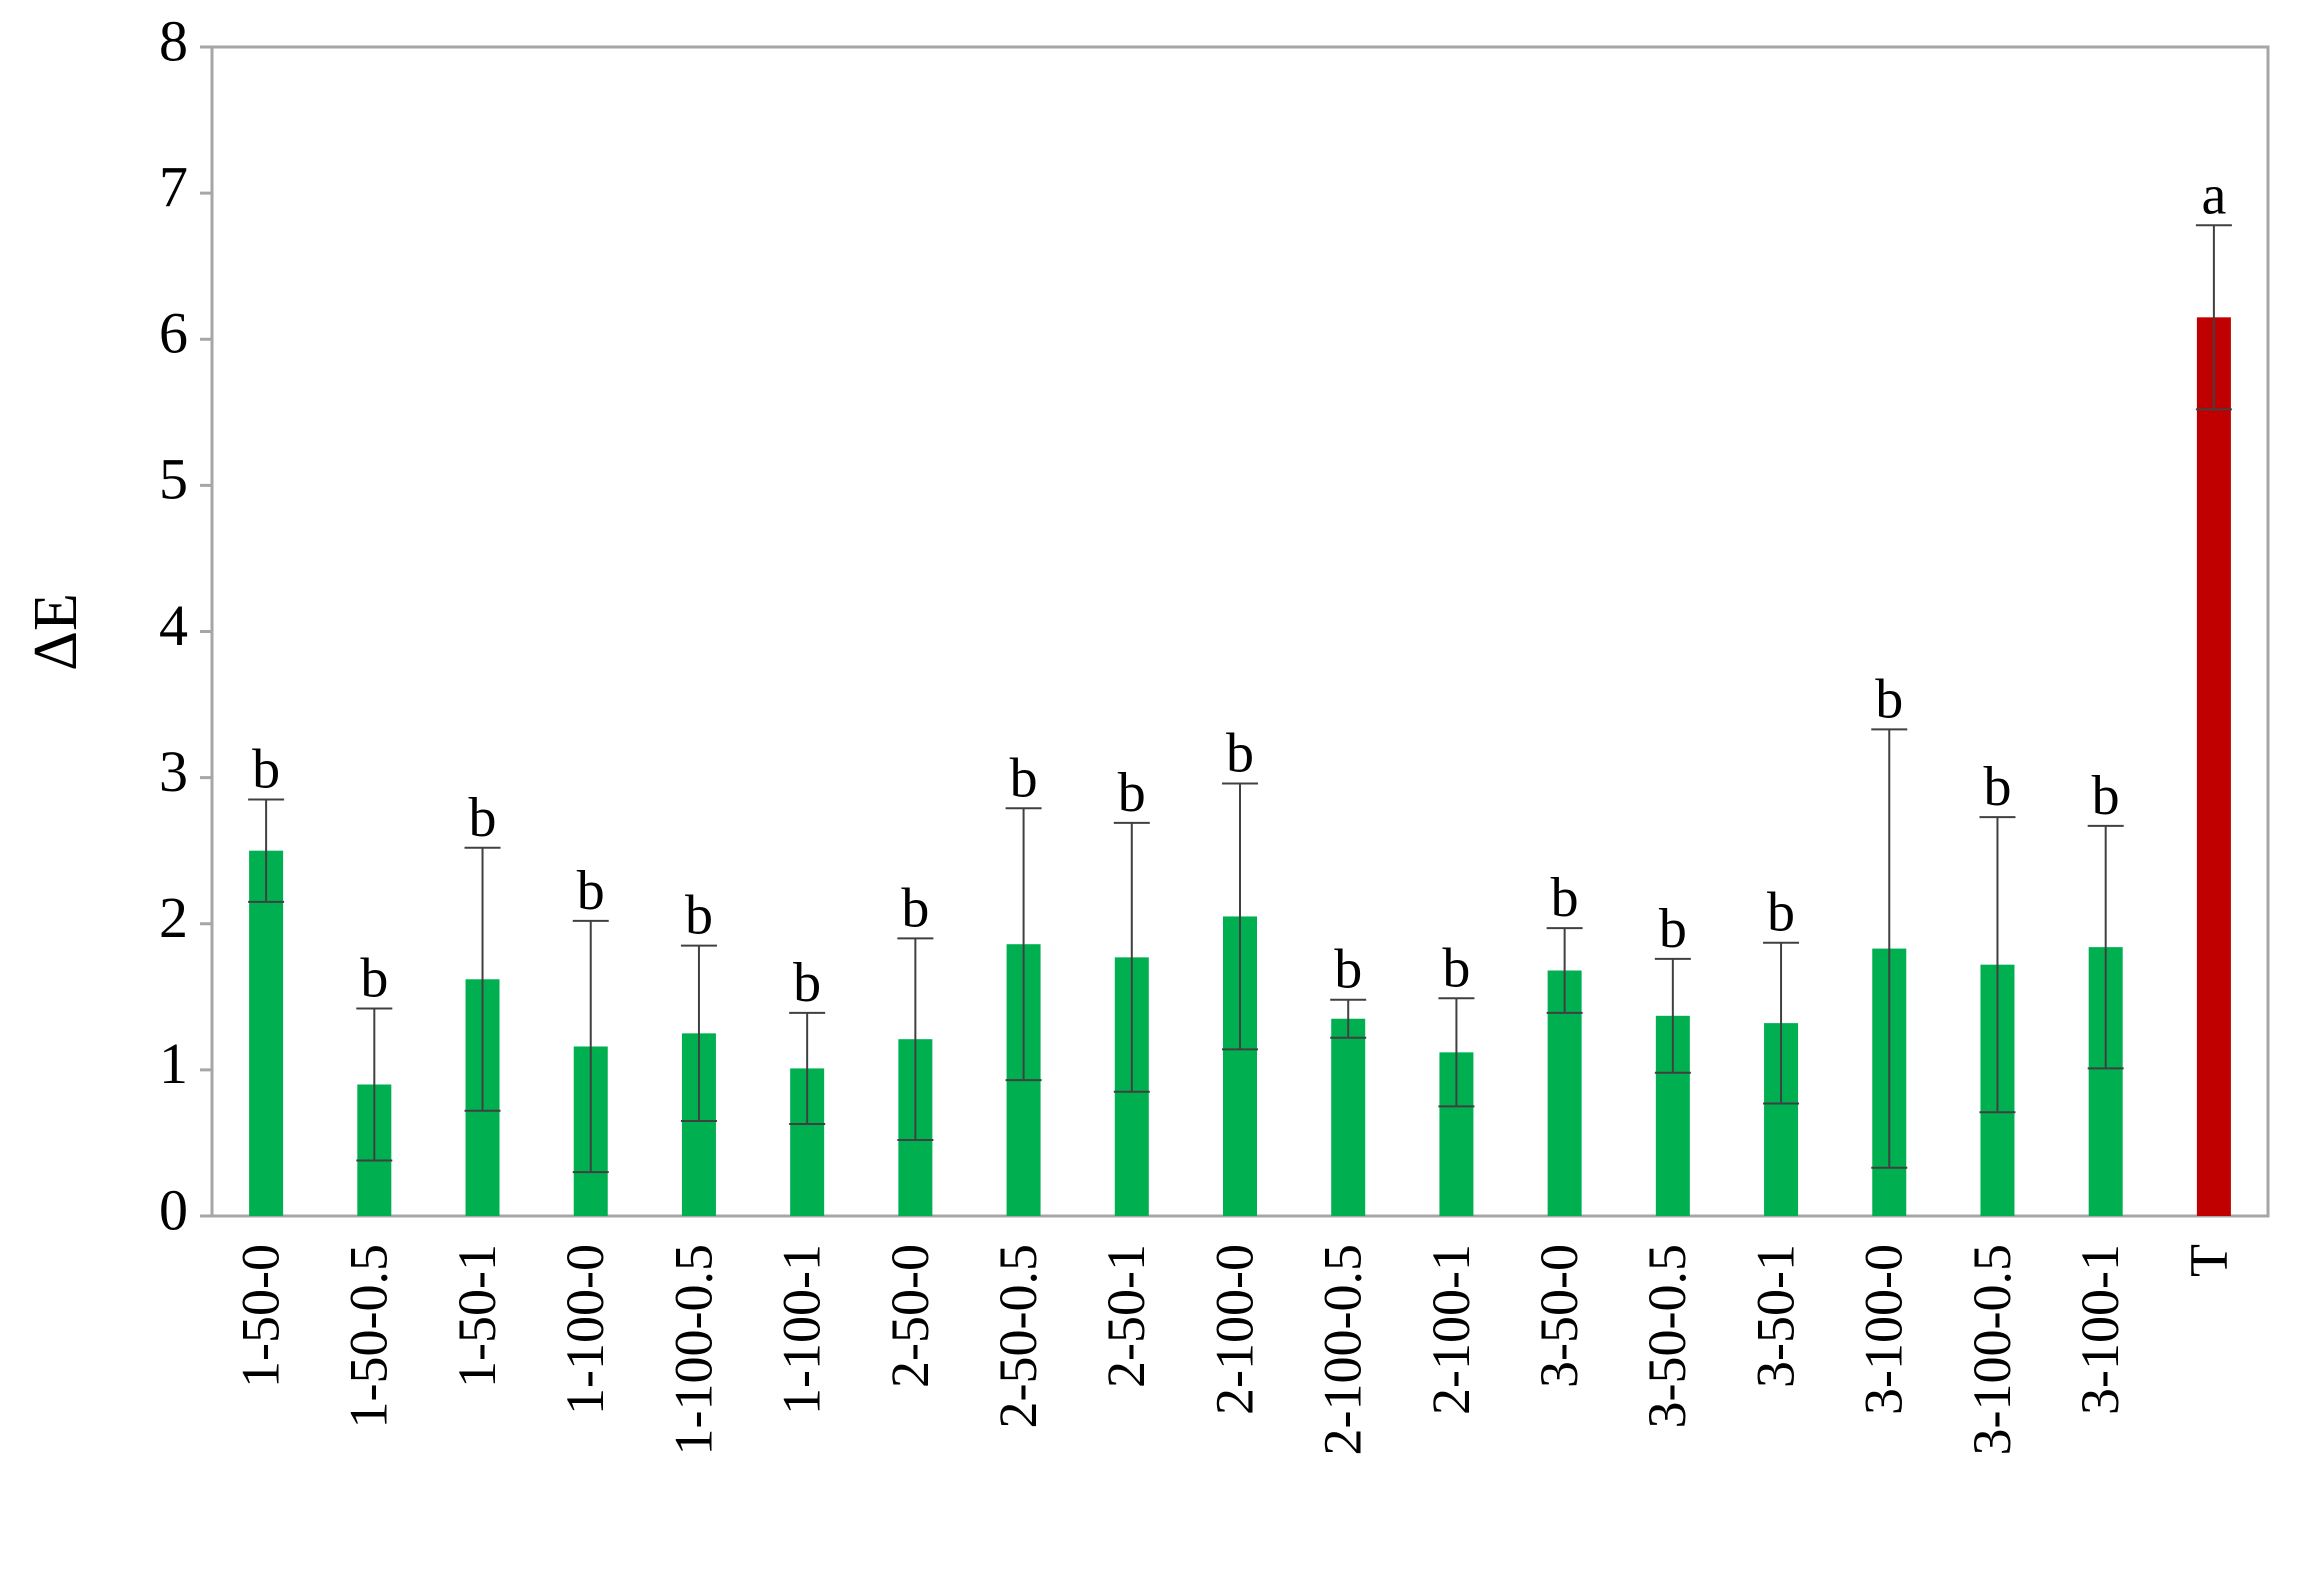  What do you see at coordinates (1667, 1336) in the screenshot?
I see `x-tick-label: 3-50-0.5` at bounding box center [1667, 1336].